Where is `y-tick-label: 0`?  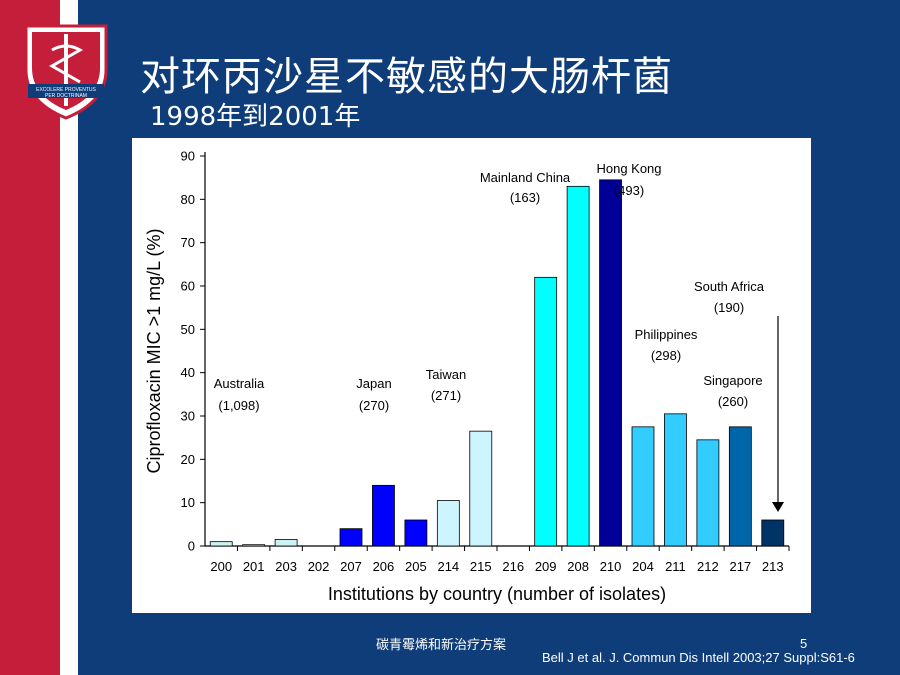
y-tick-label: 0 is located at coordinates (191, 546).